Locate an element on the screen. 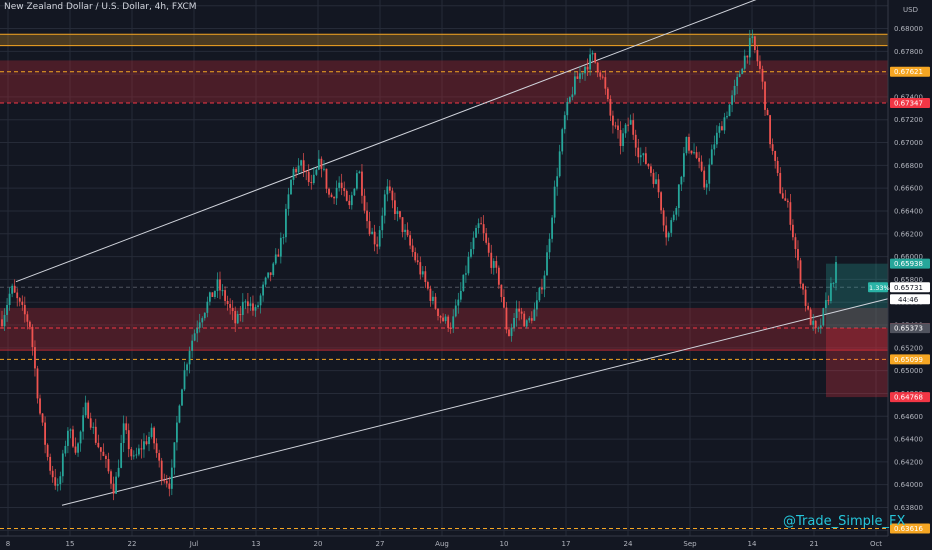 The width and height of the screenshot is (932, 550). support-zone is located at coordinates (444, 329).